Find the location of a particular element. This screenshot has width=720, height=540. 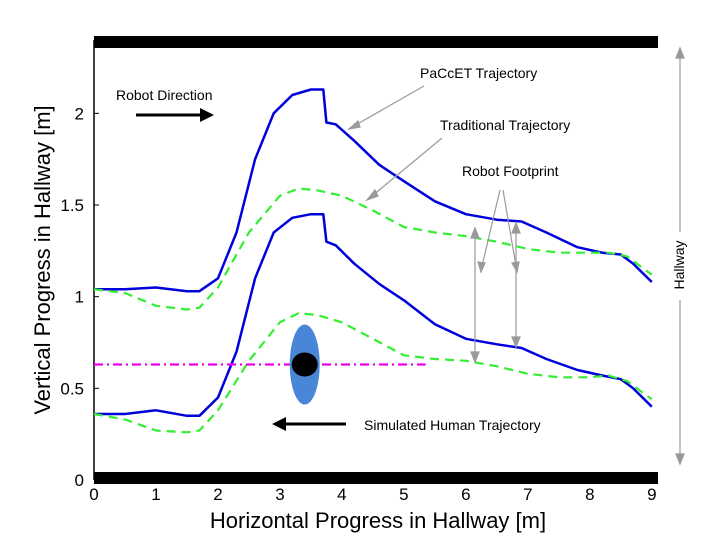

y-axis-title: Vertical Progress in Hallway [m] is located at coordinates (42, 259).